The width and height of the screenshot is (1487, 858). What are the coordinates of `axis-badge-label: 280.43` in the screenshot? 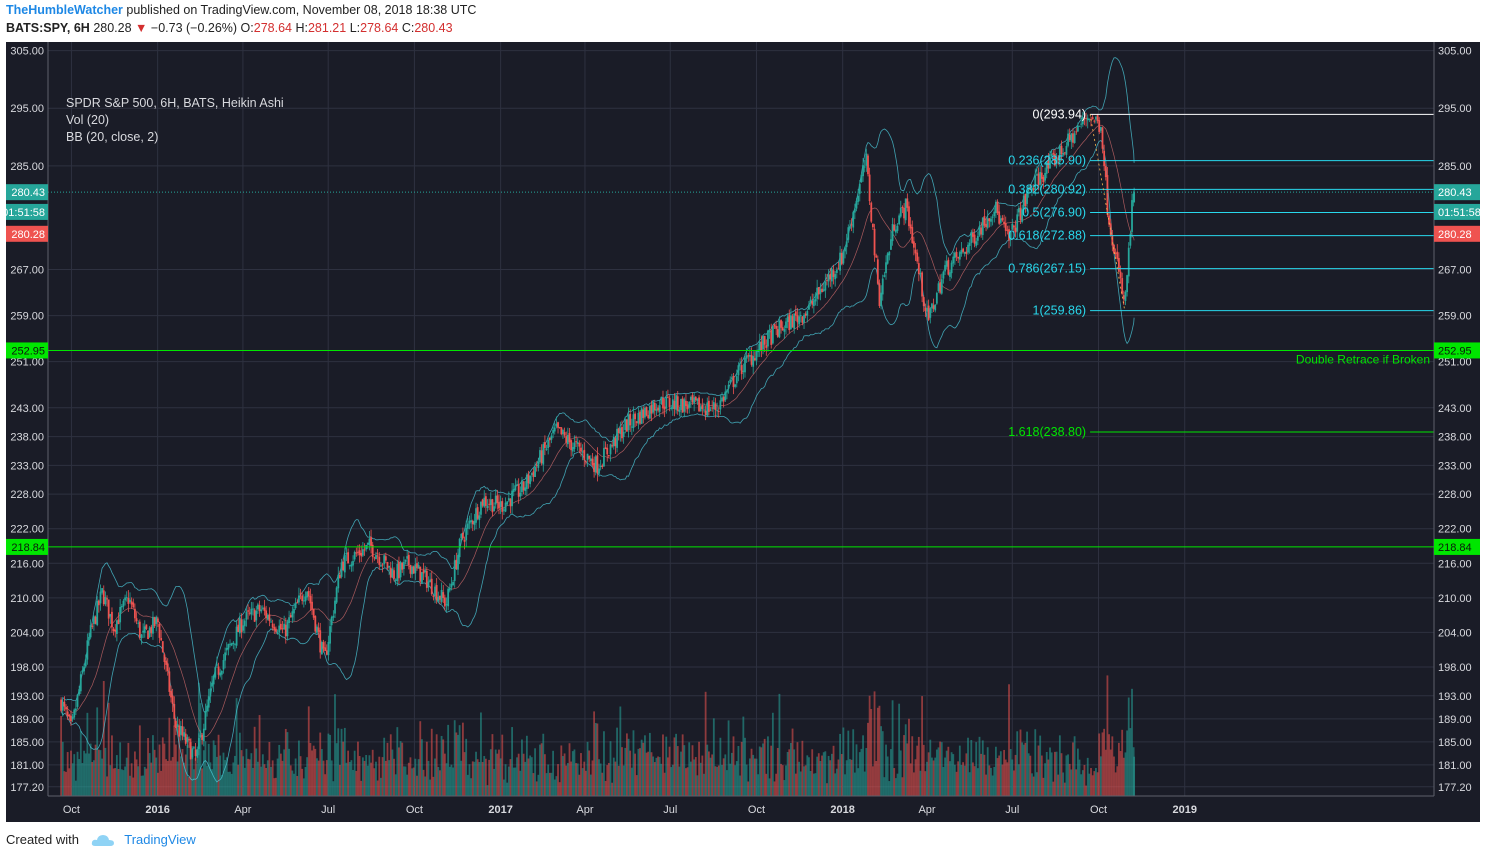 It's located at (1455, 193).